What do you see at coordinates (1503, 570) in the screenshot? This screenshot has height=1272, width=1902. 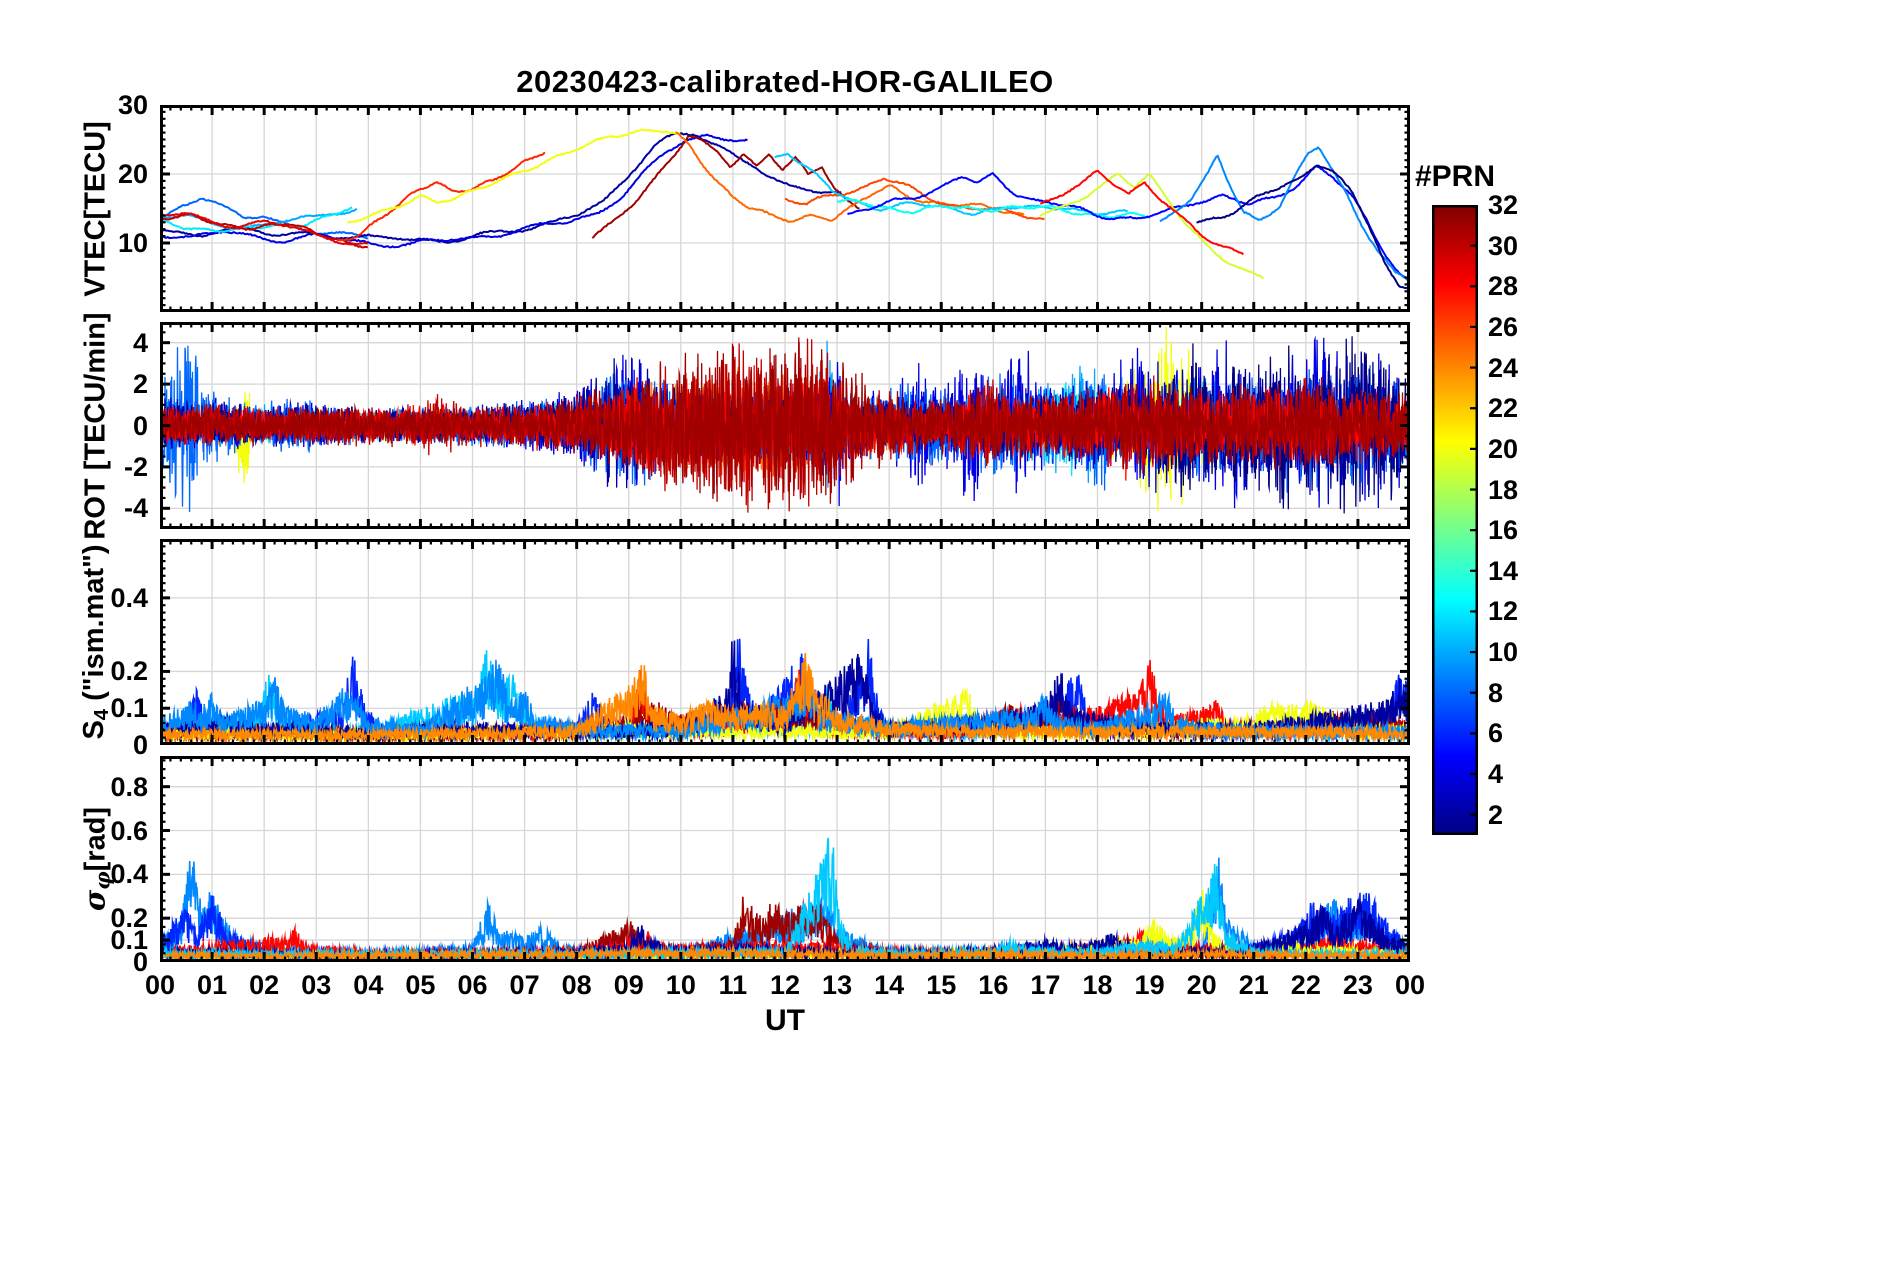 I see `colorbar-tick-label: 14` at bounding box center [1503, 570].